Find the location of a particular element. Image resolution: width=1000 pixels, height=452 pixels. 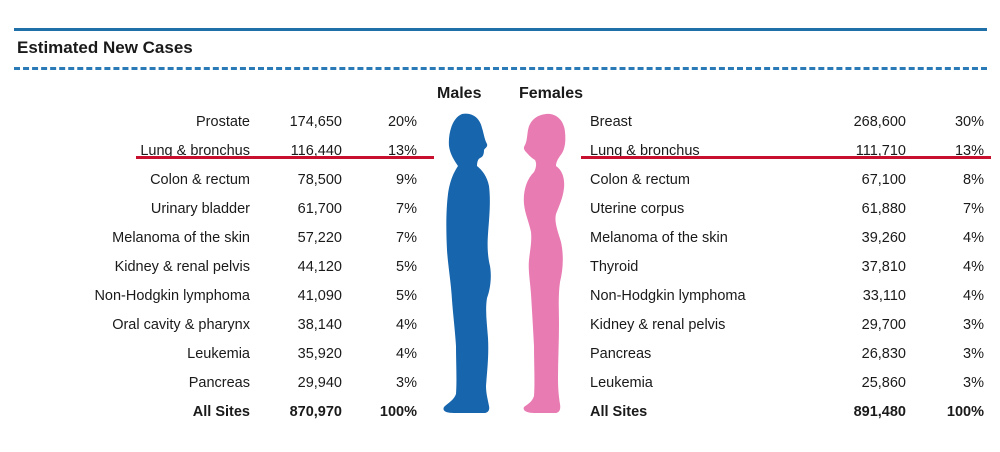

top-rule is located at coordinates (500, 29).